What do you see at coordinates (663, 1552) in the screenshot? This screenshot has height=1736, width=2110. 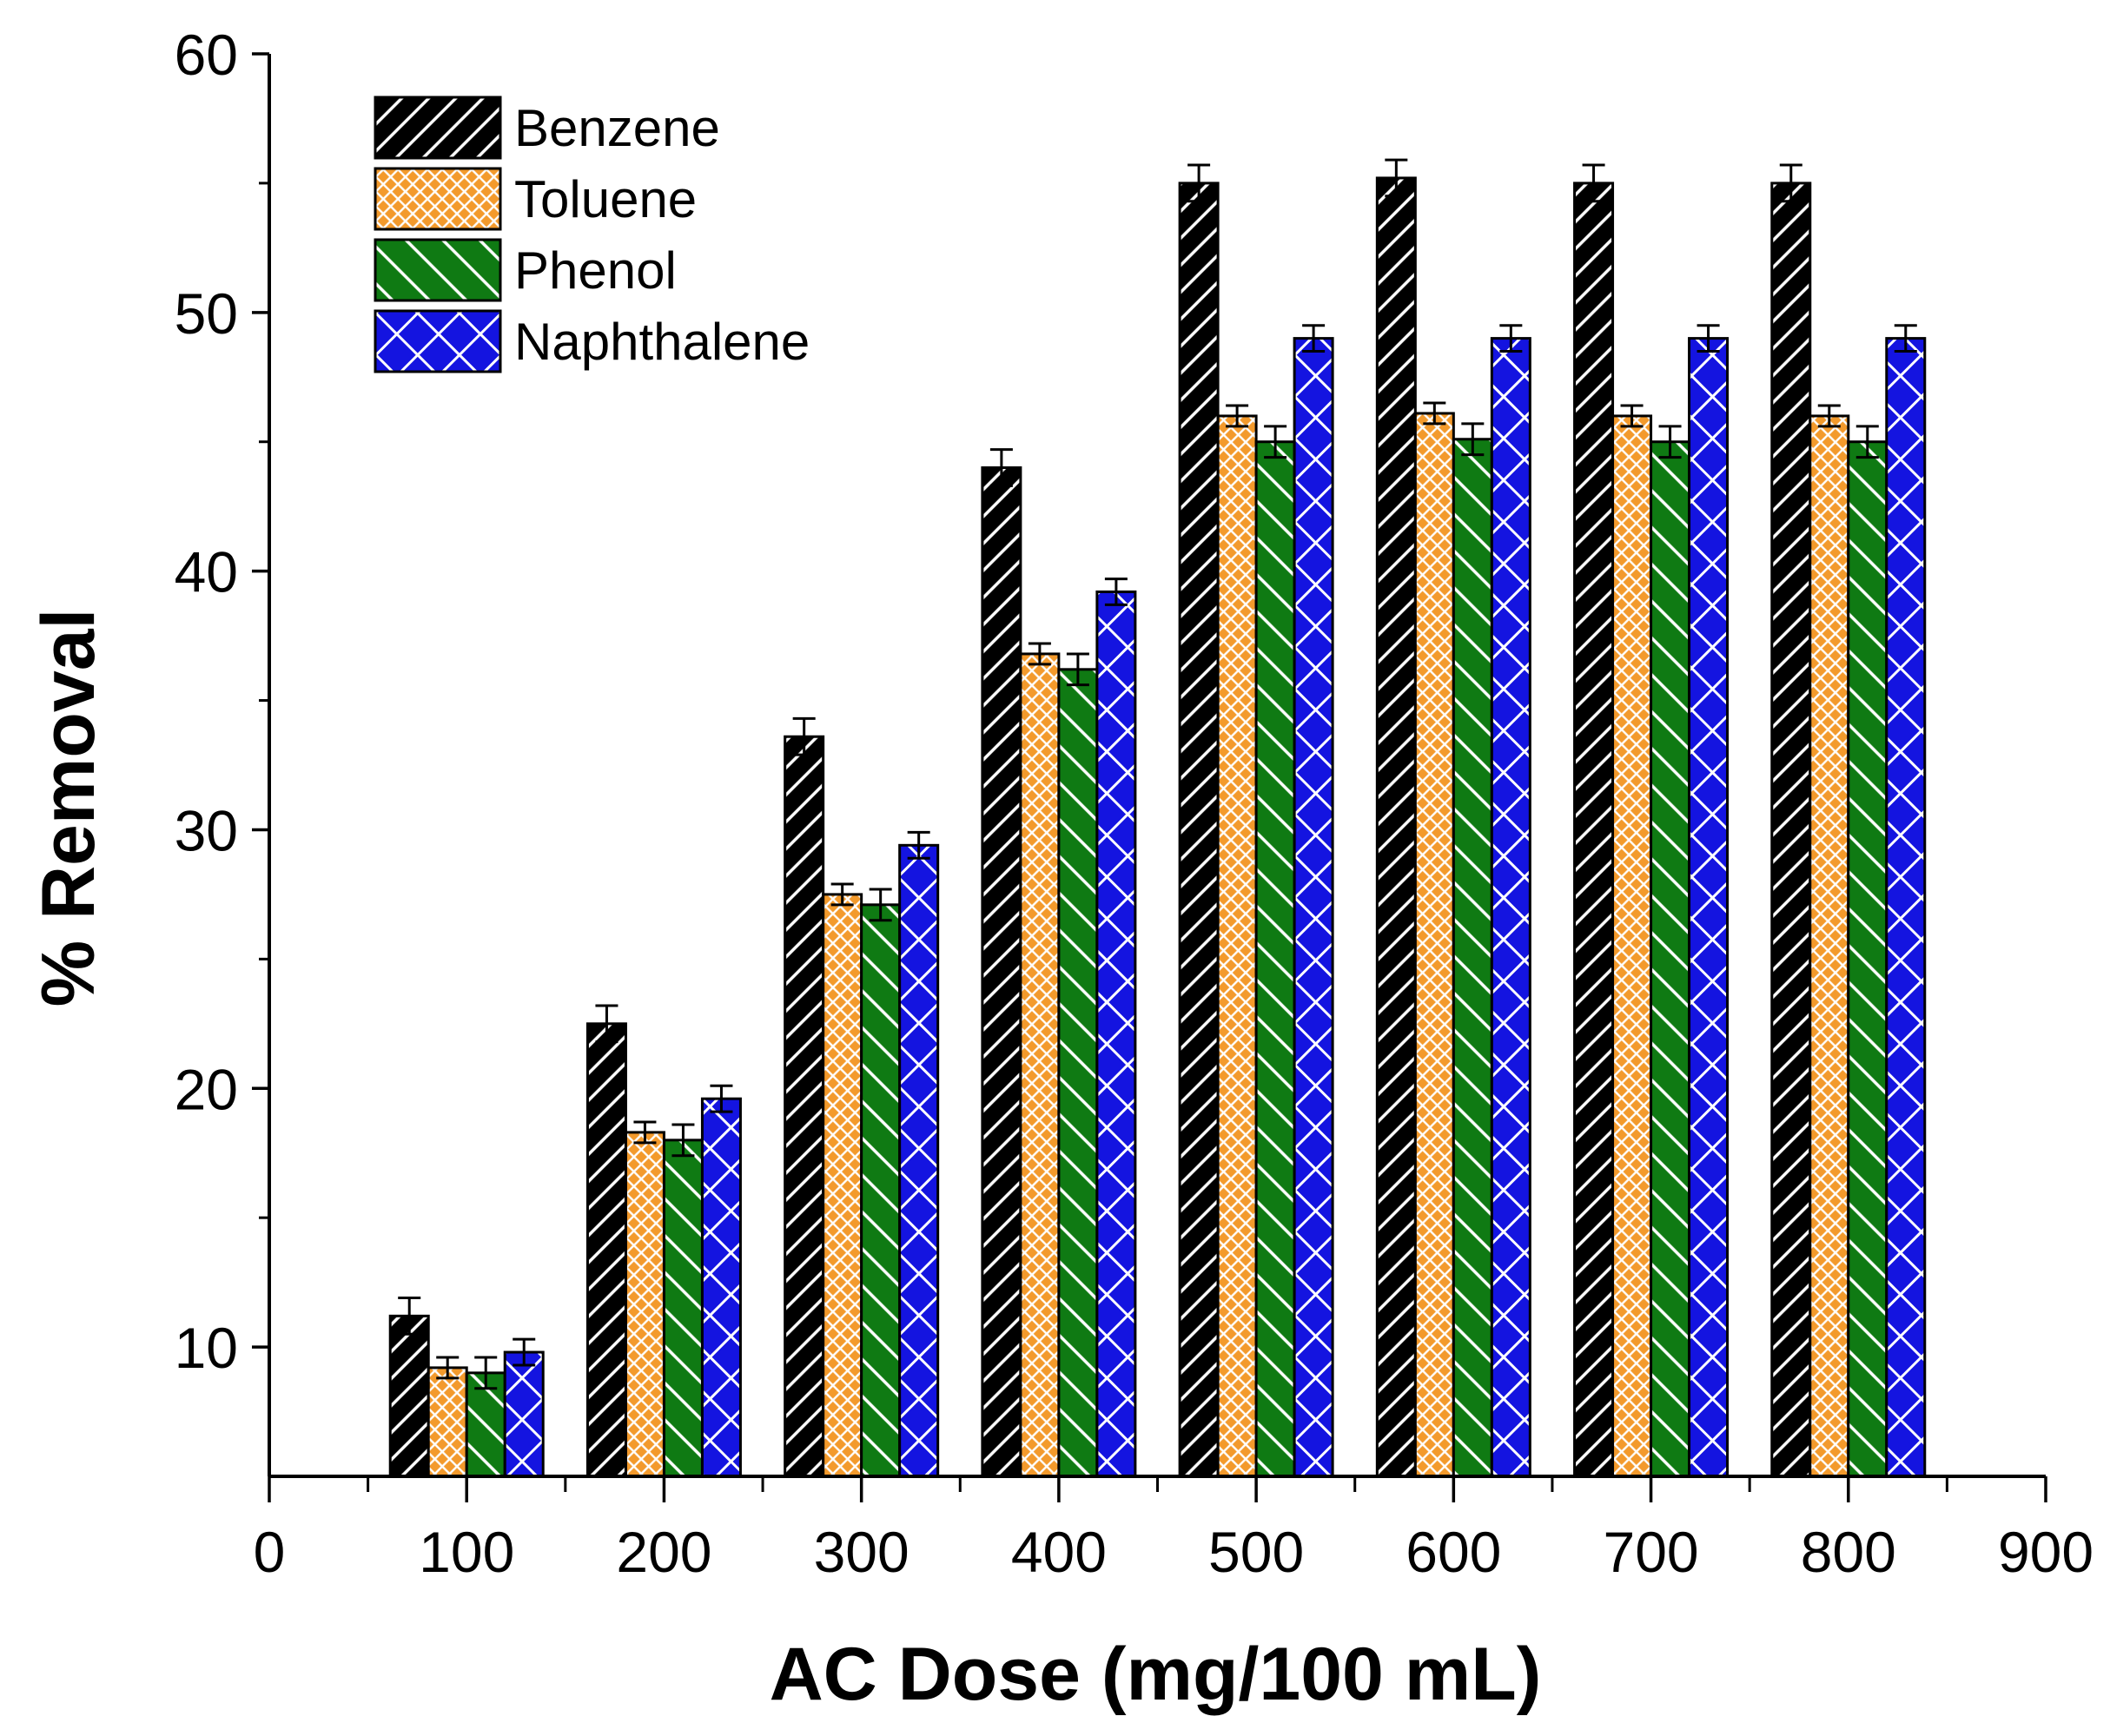 I see `x-tick-label-200: 200` at bounding box center [663, 1552].